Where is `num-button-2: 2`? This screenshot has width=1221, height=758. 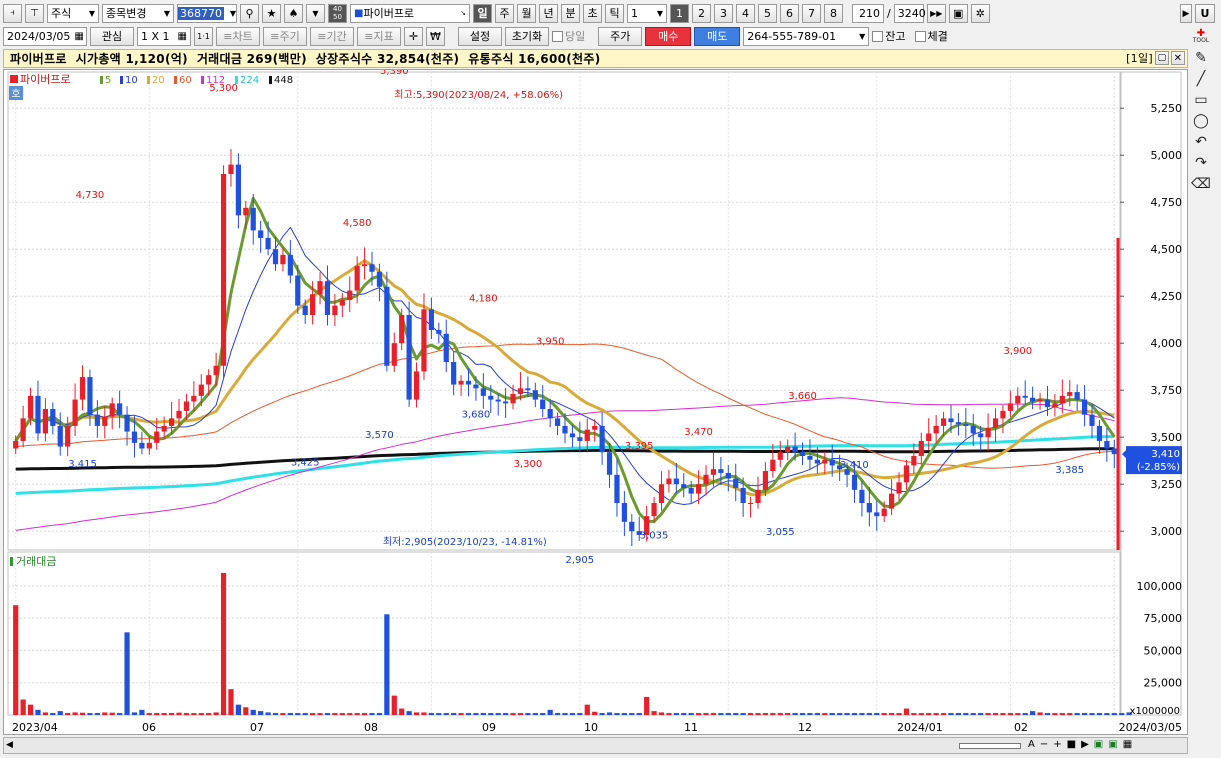
num-button-2: 2 is located at coordinates (701, 13).